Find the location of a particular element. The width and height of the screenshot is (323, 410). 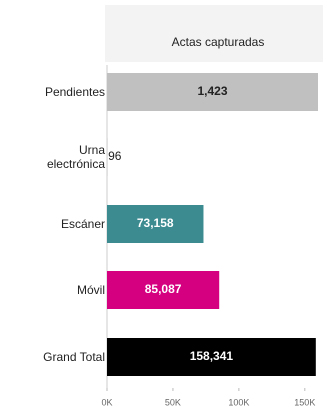

row-highlight is located at coordinates (212, 92).